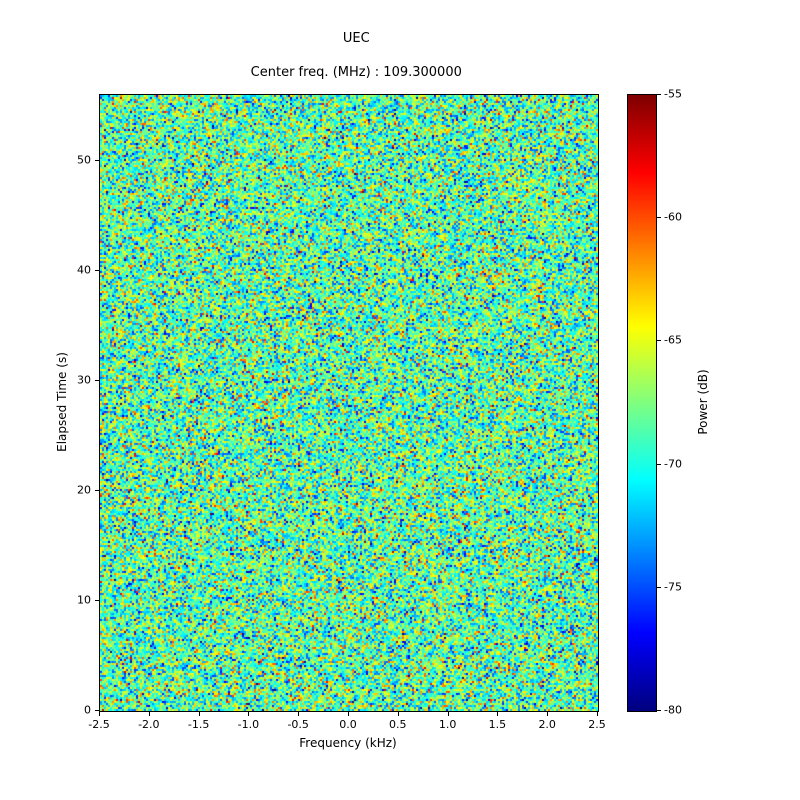 This screenshot has height=800, width=800. What do you see at coordinates (62, 402) in the screenshot?
I see `y-axis-label: Elapsed Time (s)` at bounding box center [62, 402].